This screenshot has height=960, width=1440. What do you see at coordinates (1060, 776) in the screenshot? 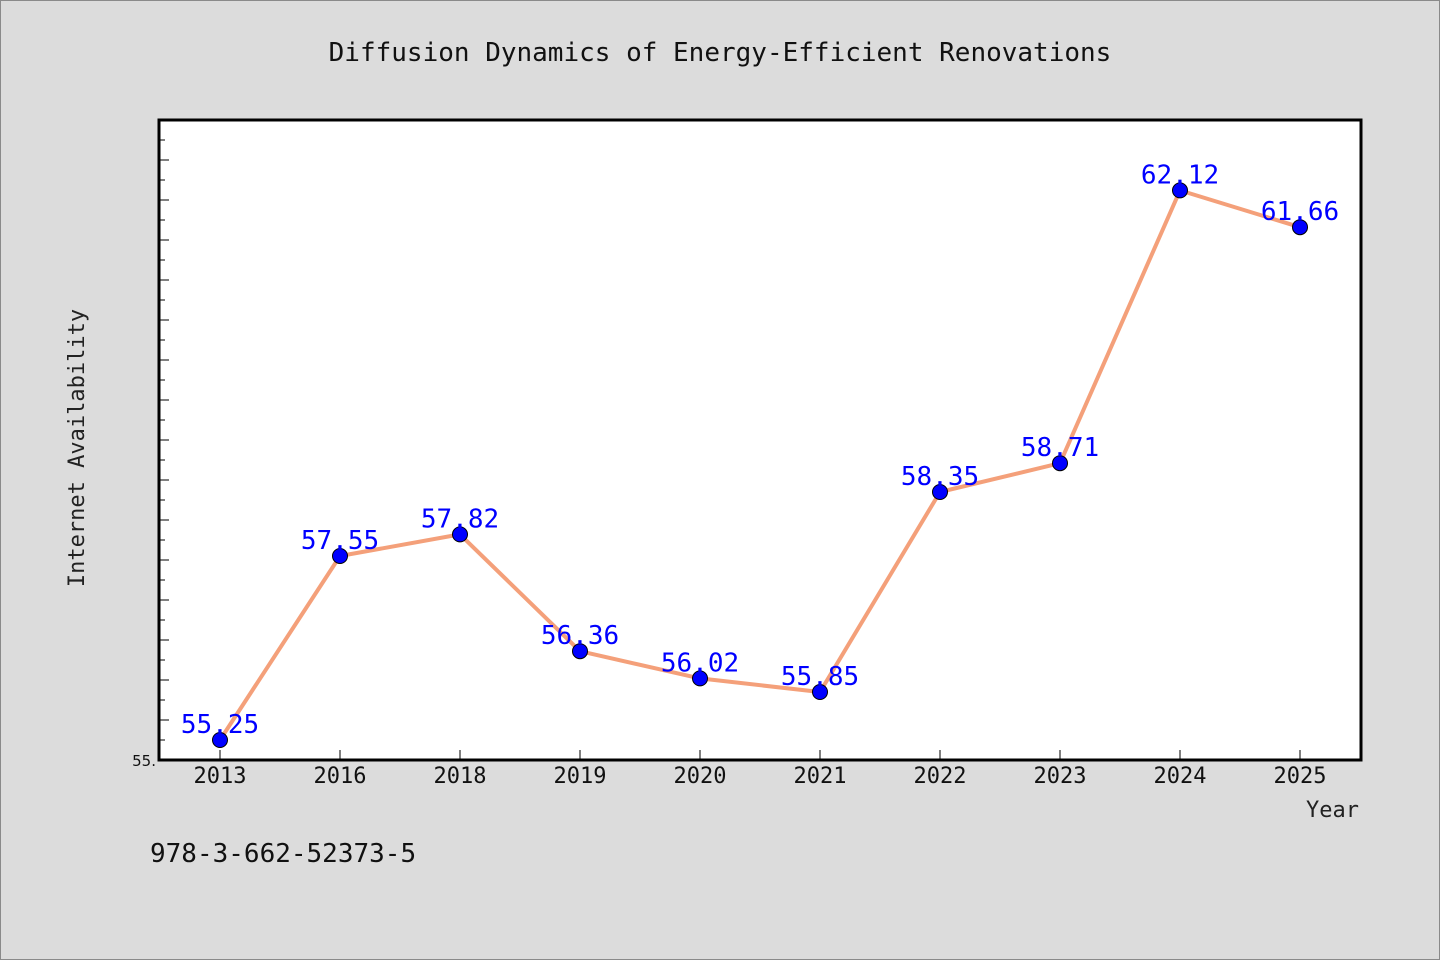
I see `x-tick-label: 2023` at bounding box center [1060, 776].